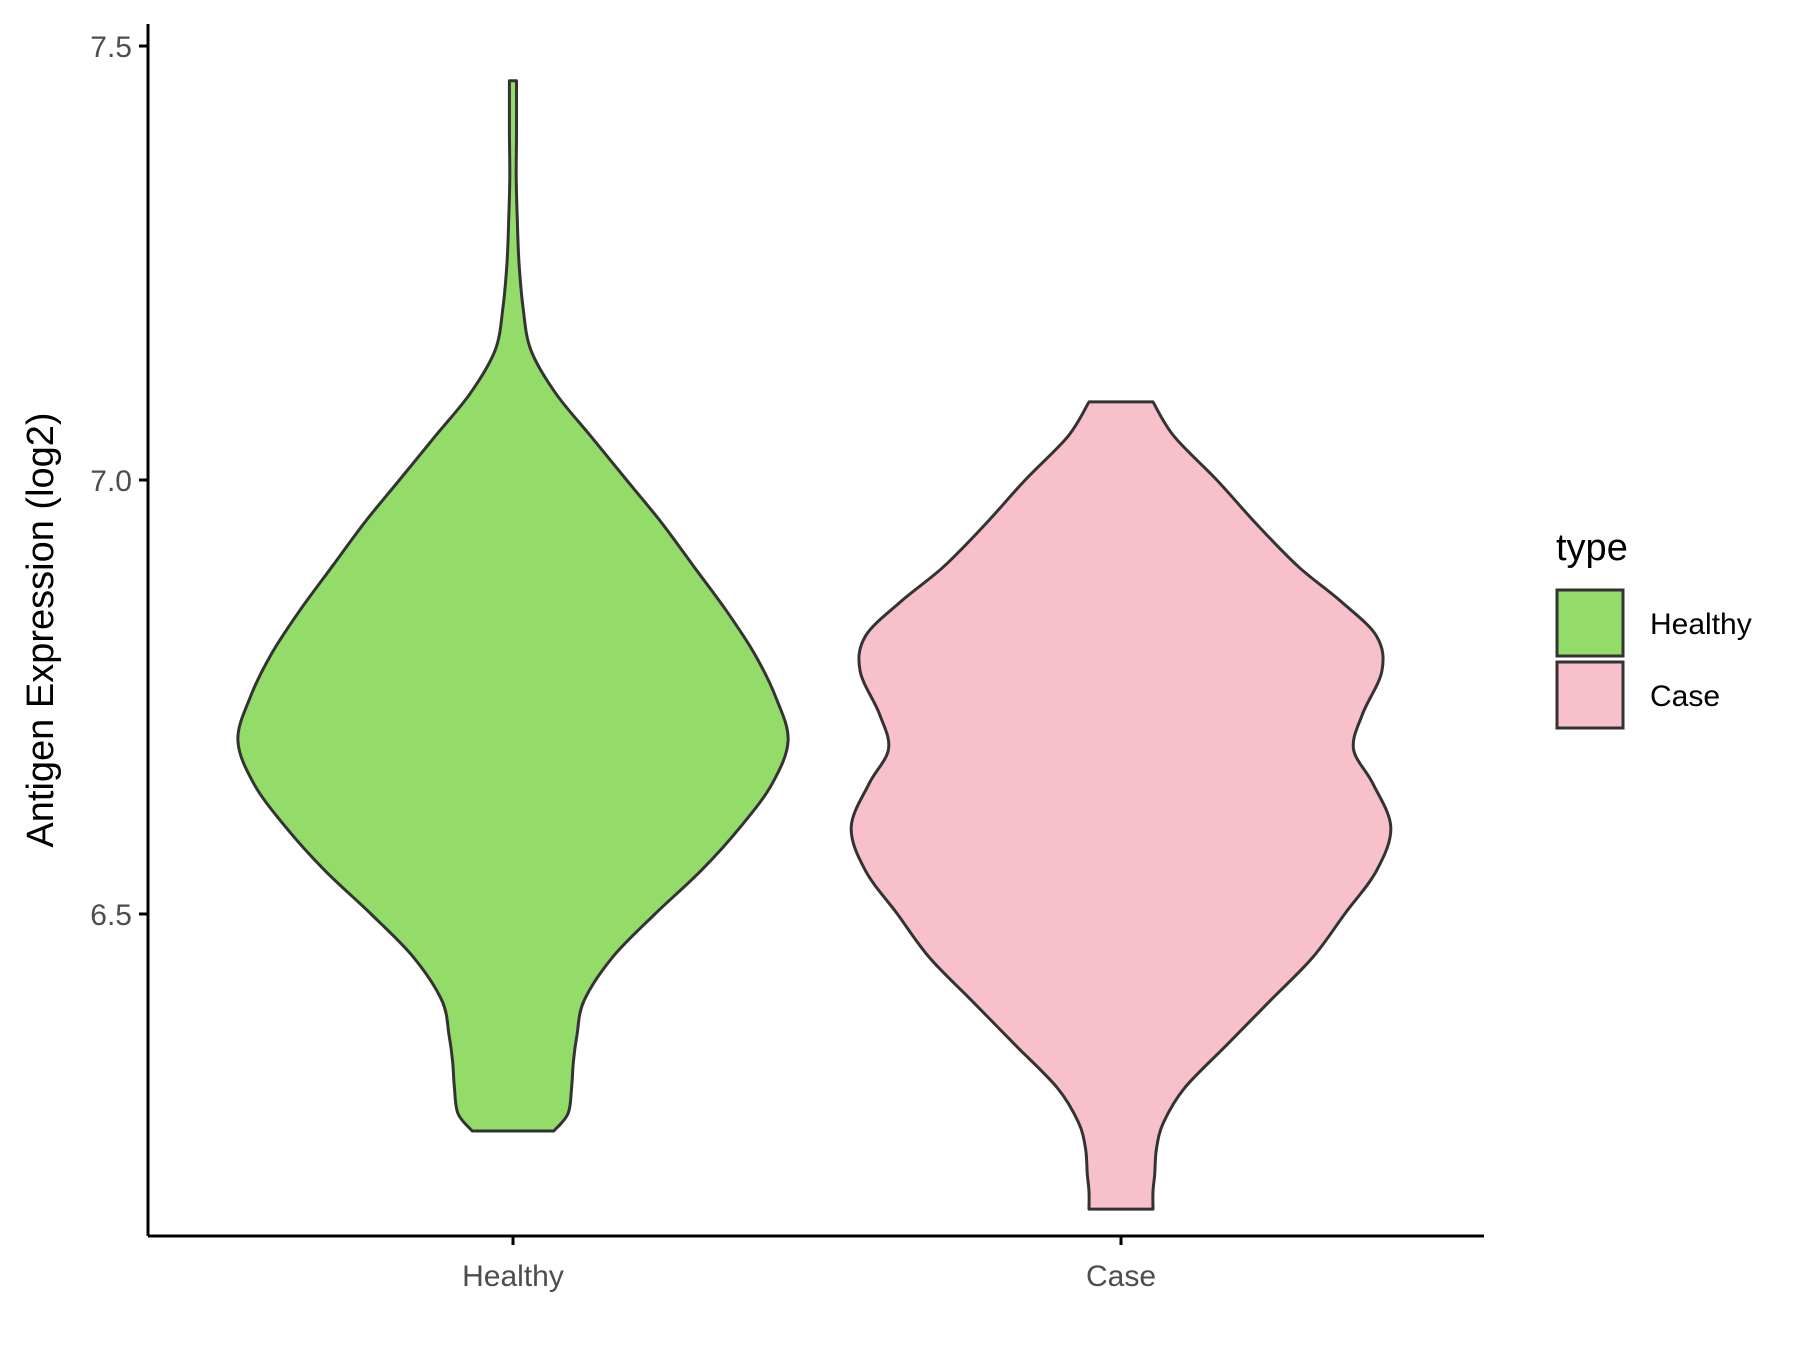 The image size is (1800, 1350). I want to click on legend-label-case: Case, so click(1685, 696).